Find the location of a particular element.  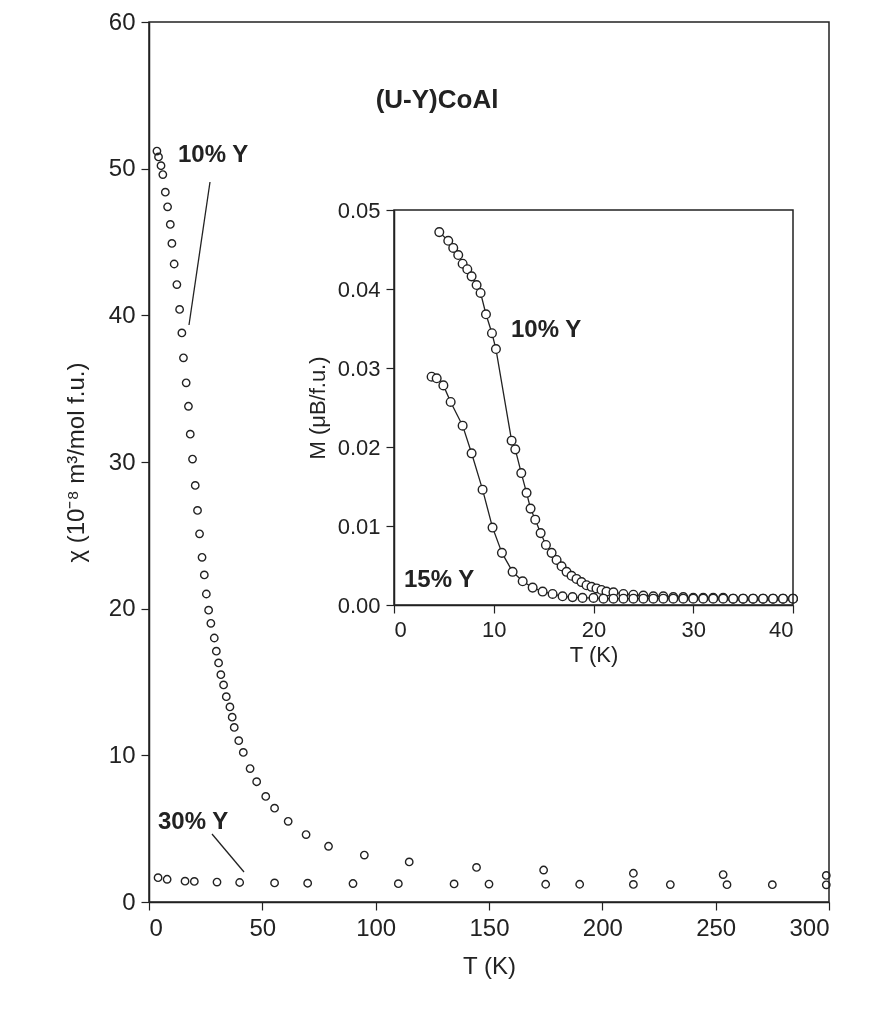

x-tick-label: 10 is located at coordinates (494, 629).